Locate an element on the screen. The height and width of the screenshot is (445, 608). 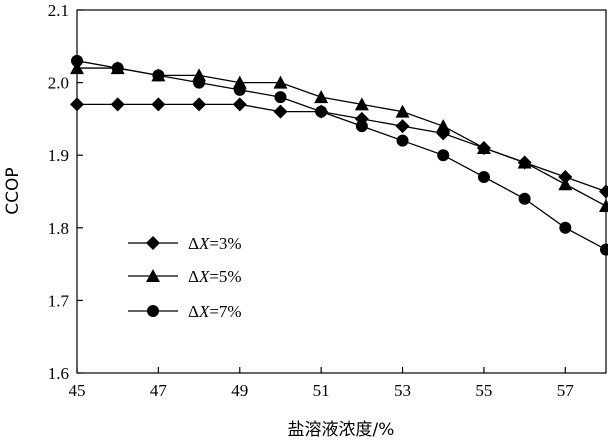
legend-marker-circle is located at coordinates (153, 311).